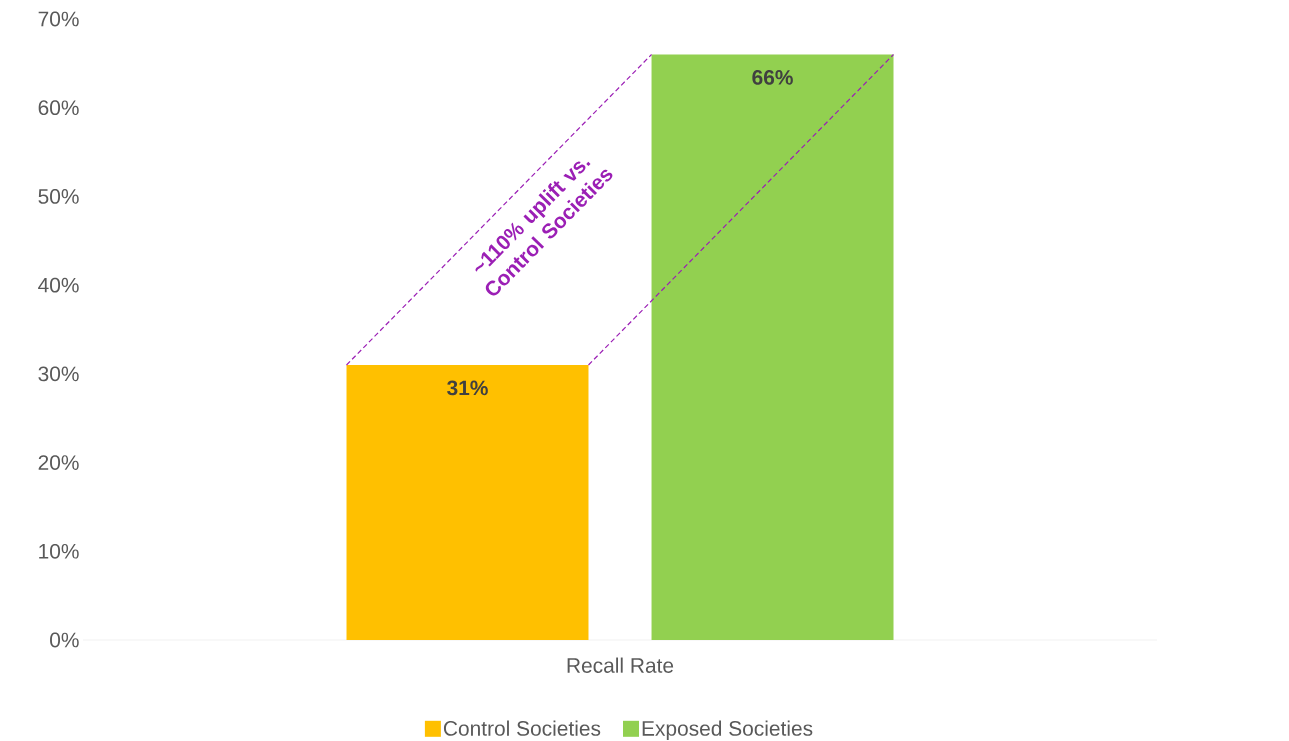 The image size is (1289, 741). What do you see at coordinates (772, 77) in the screenshot?
I see `data-label: 66%` at bounding box center [772, 77].